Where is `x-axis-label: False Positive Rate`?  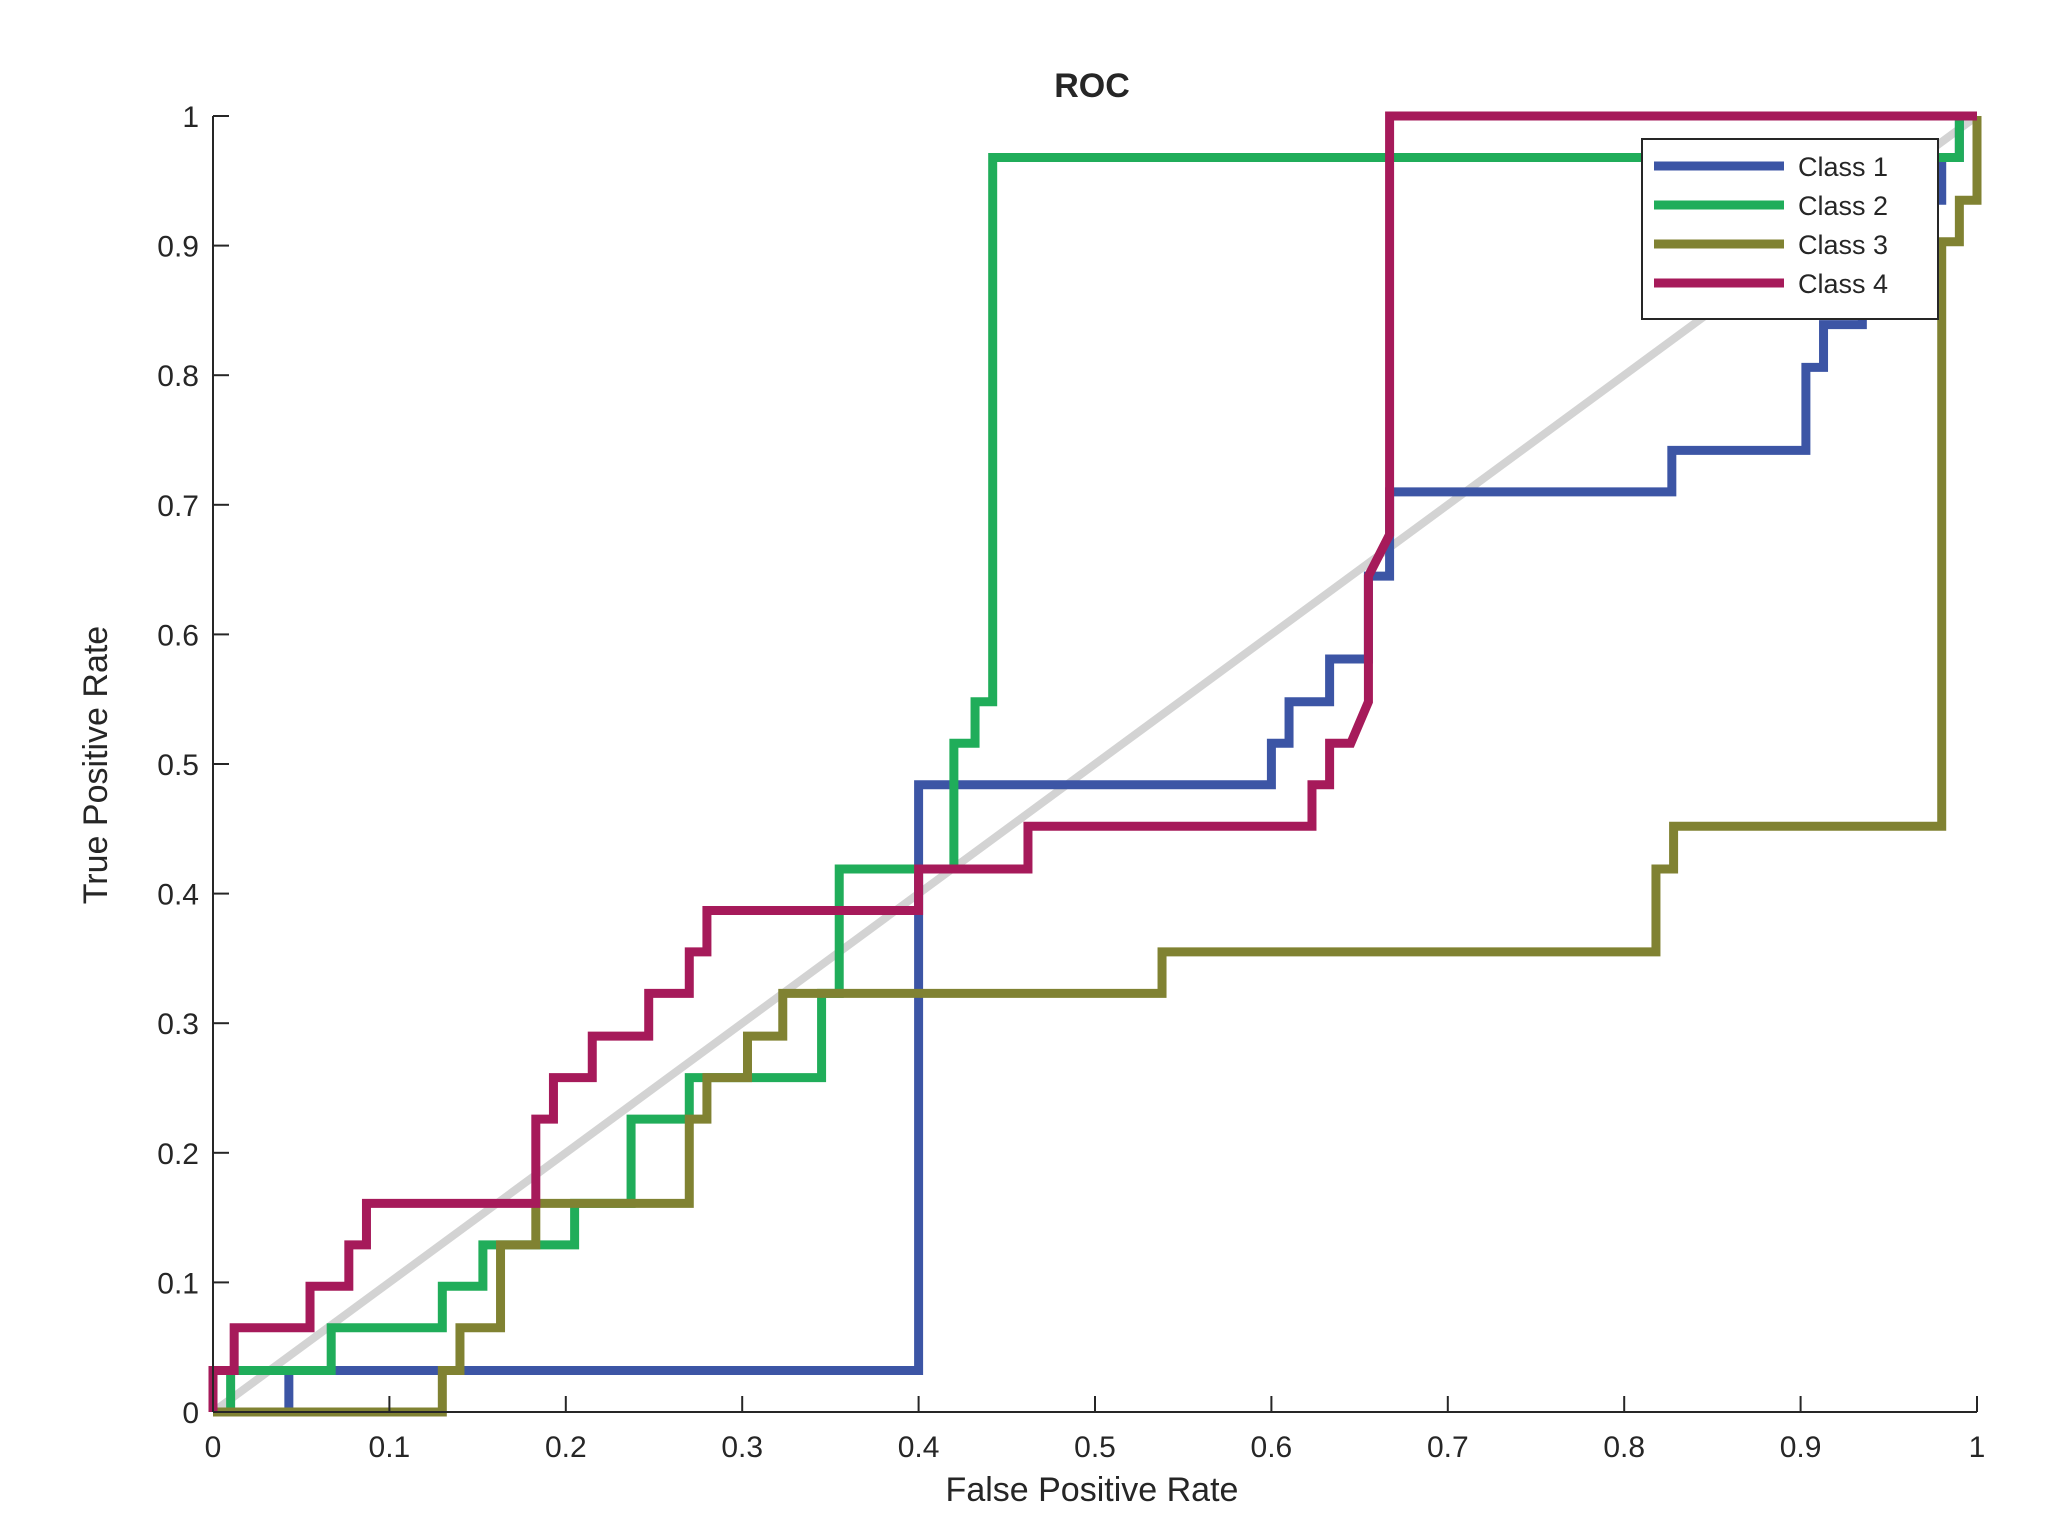 x-axis-label: False Positive Rate is located at coordinates (1092, 1490).